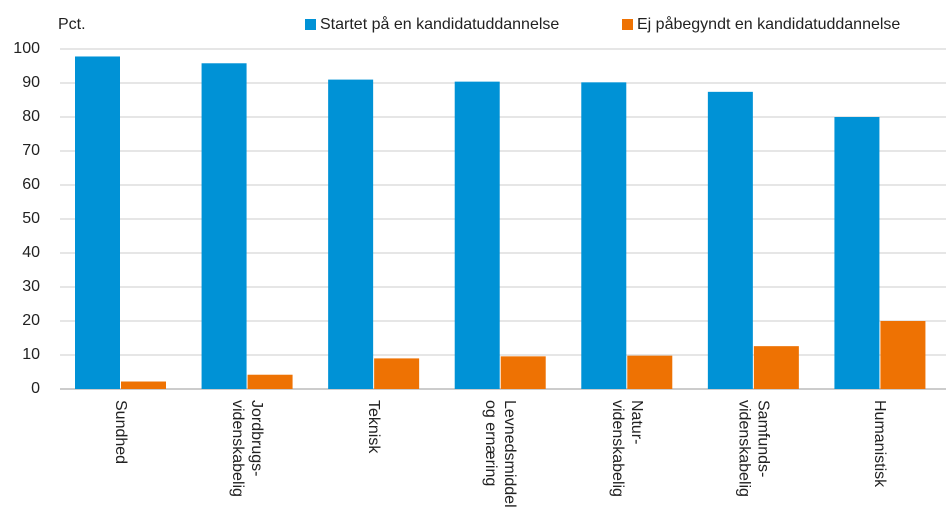  I want to click on label-line: Levnedsmiddel, so click(509, 454).